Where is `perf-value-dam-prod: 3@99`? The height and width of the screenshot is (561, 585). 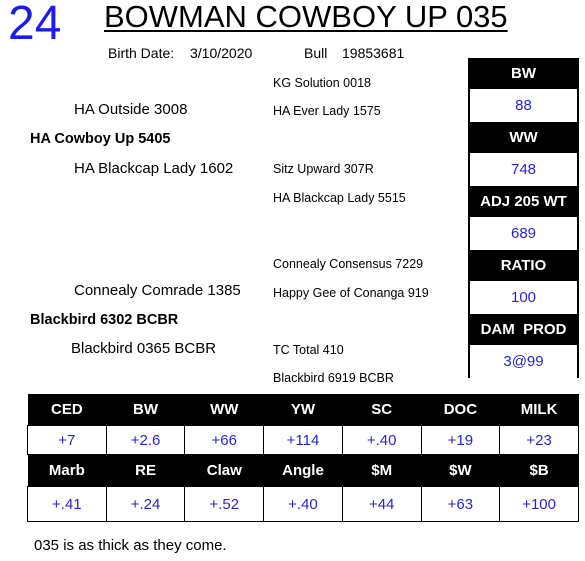
perf-value-dam-prod: 3@99 is located at coordinates (523, 361).